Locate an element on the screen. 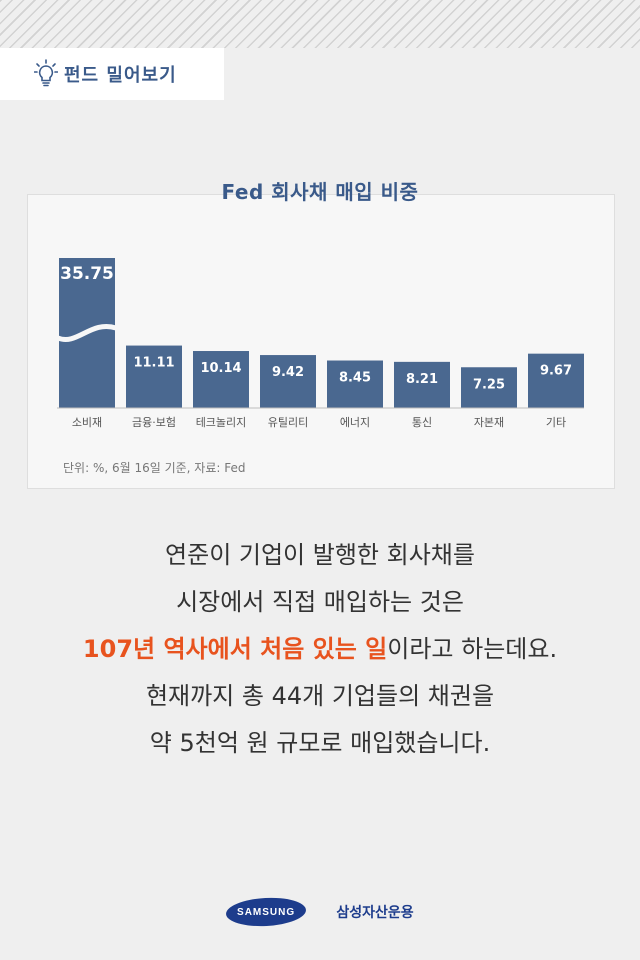 The height and width of the screenshot is (960, 640). category-label-4: 에너지 is located at coordinates (355, 422).